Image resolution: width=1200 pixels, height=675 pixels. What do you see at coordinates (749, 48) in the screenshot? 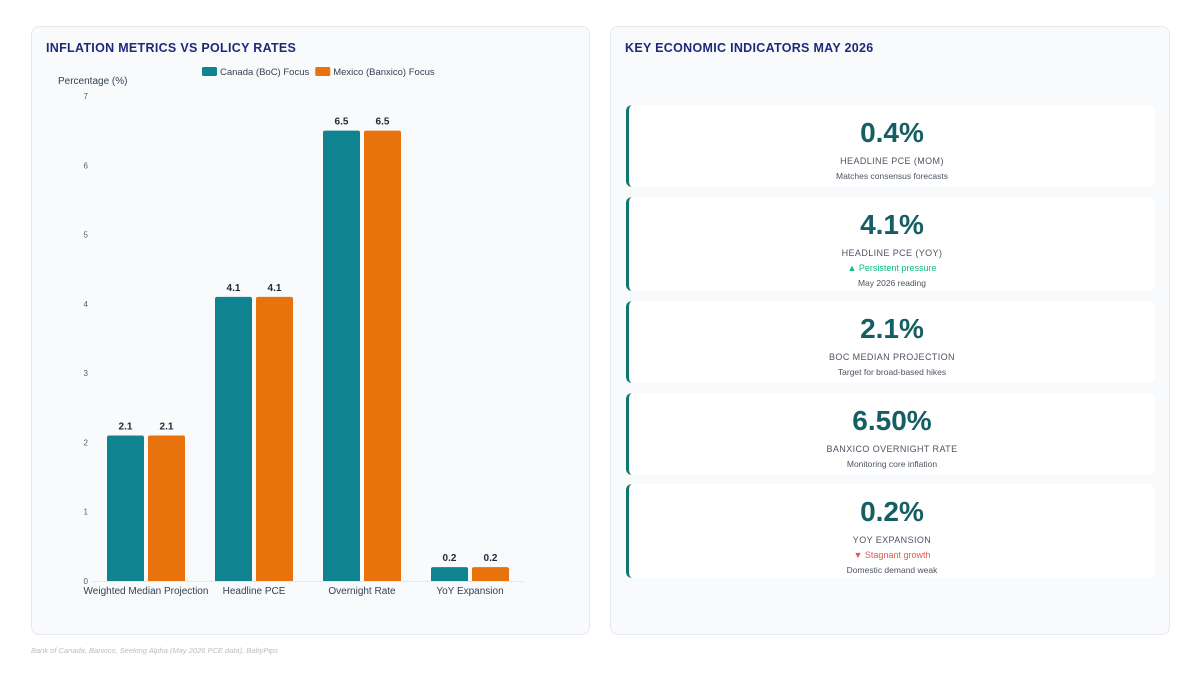
I see `indicators-title: KEY ECONOMIC INDICATORS MAY 2026` at bounding box center [749, 48].